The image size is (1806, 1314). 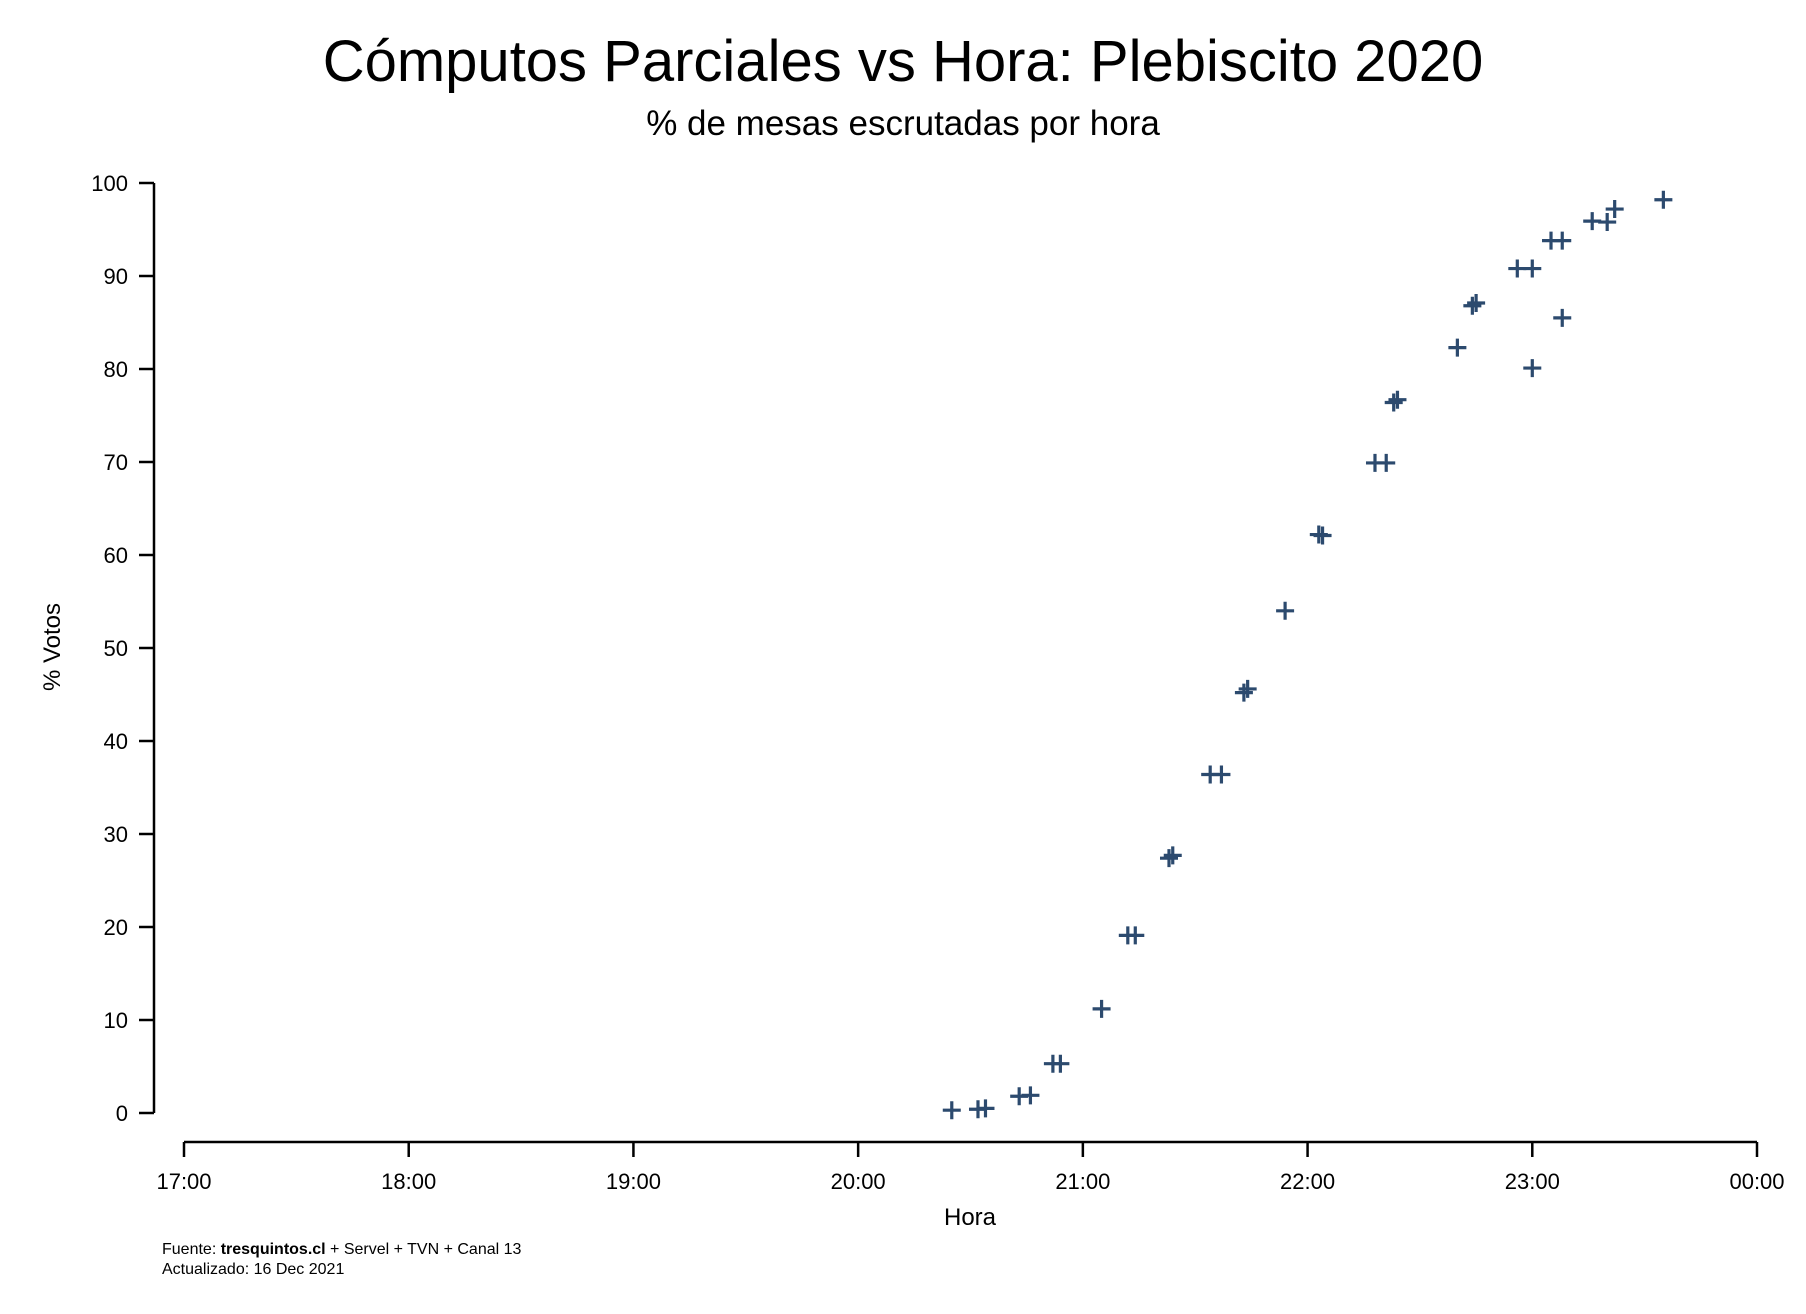 What do you see at coordinates (970, 1217) in the screenshot?
I see `x-axis-label: Hora` at bounding box center [970, 1217].